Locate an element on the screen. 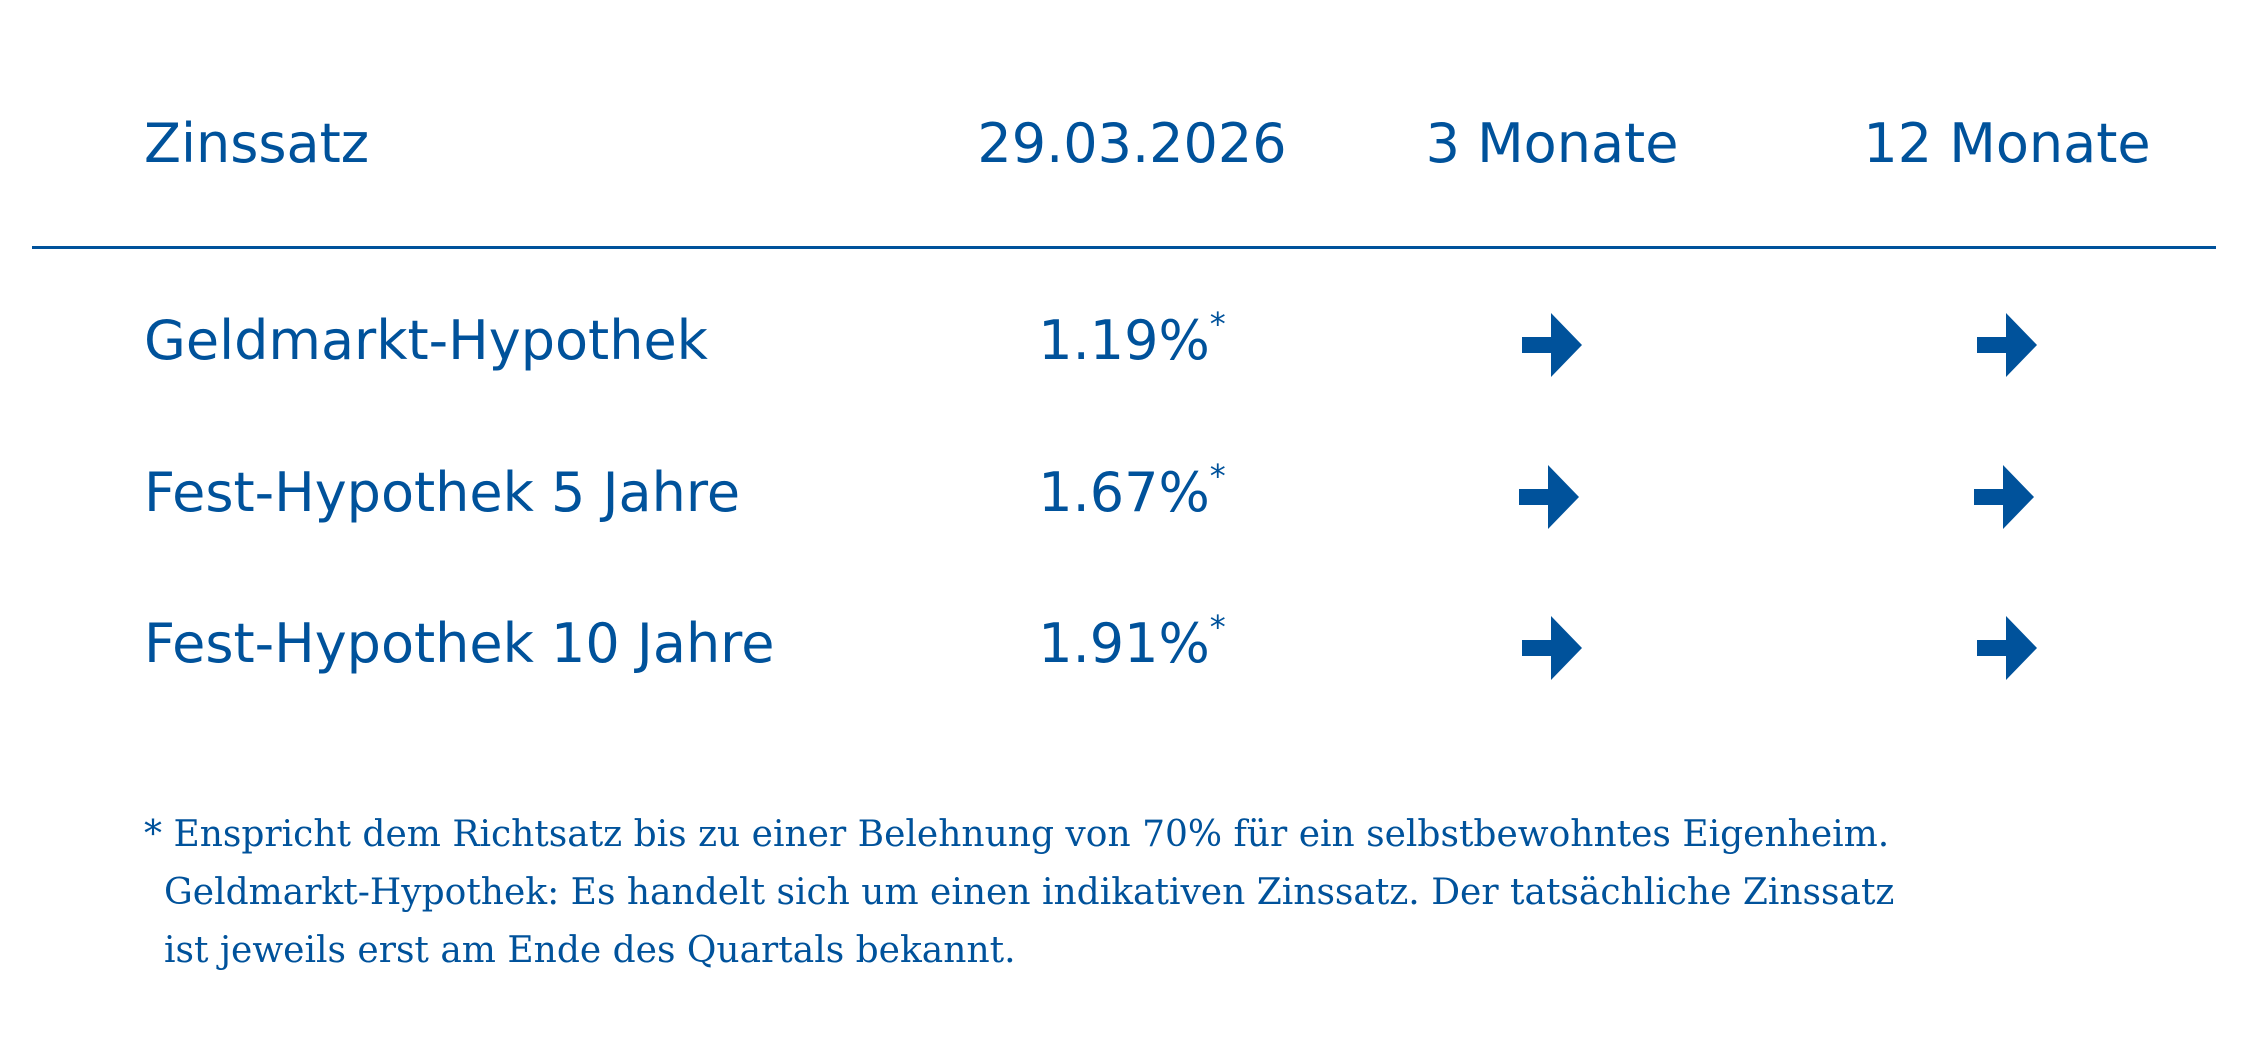 This screenshot has width=2244, height=1063. header-divider is located at coordinates (1124, 247).